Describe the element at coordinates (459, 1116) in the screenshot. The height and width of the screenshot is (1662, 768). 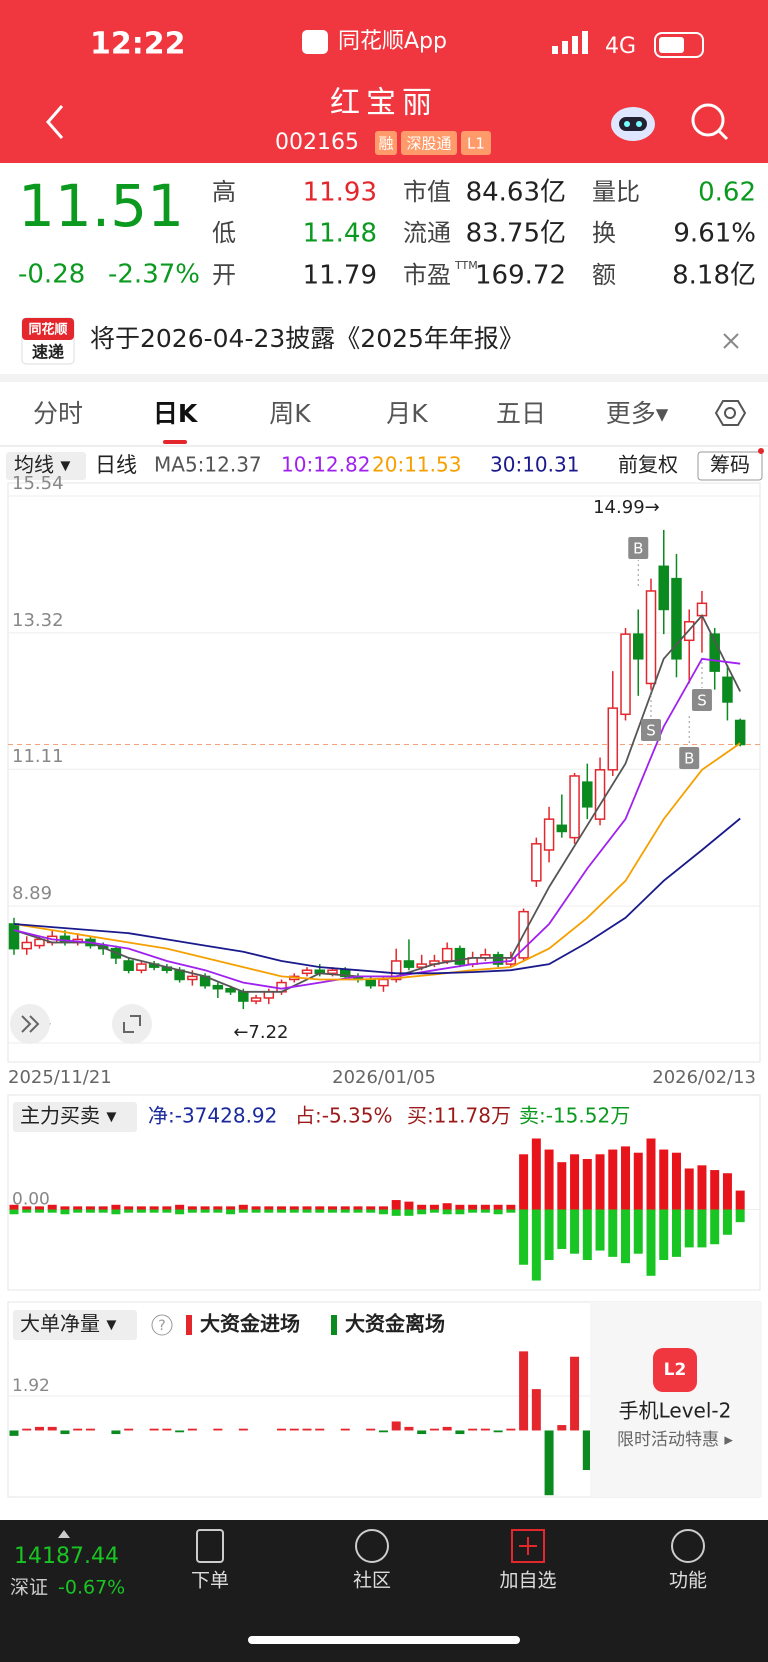
I see `legend-text: 买:11.78万` at that location.